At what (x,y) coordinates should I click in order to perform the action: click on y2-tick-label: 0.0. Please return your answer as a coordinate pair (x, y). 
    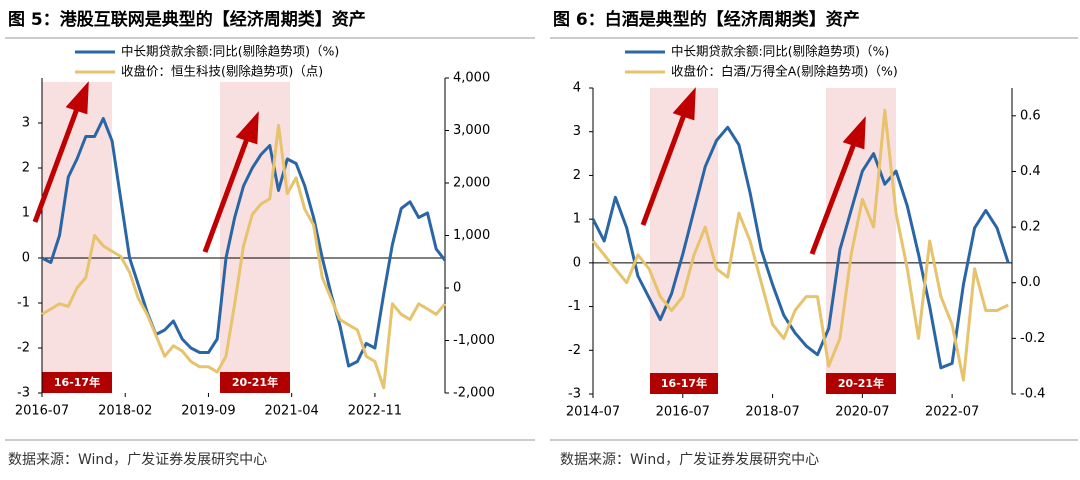
    Looking at the image, I should click on (1030, 282).